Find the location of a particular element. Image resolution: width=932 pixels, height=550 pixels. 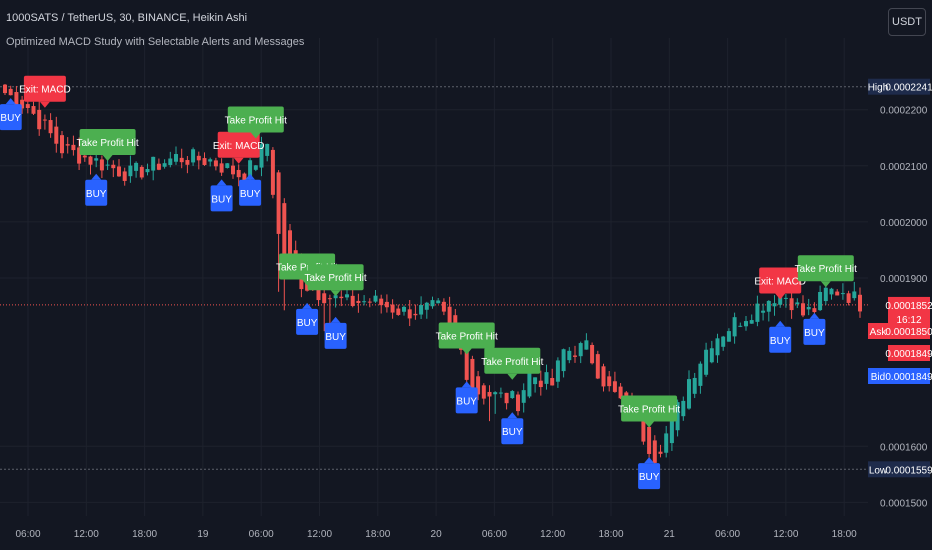

x-tick-label: 20 is located at coordinates (437, 534).